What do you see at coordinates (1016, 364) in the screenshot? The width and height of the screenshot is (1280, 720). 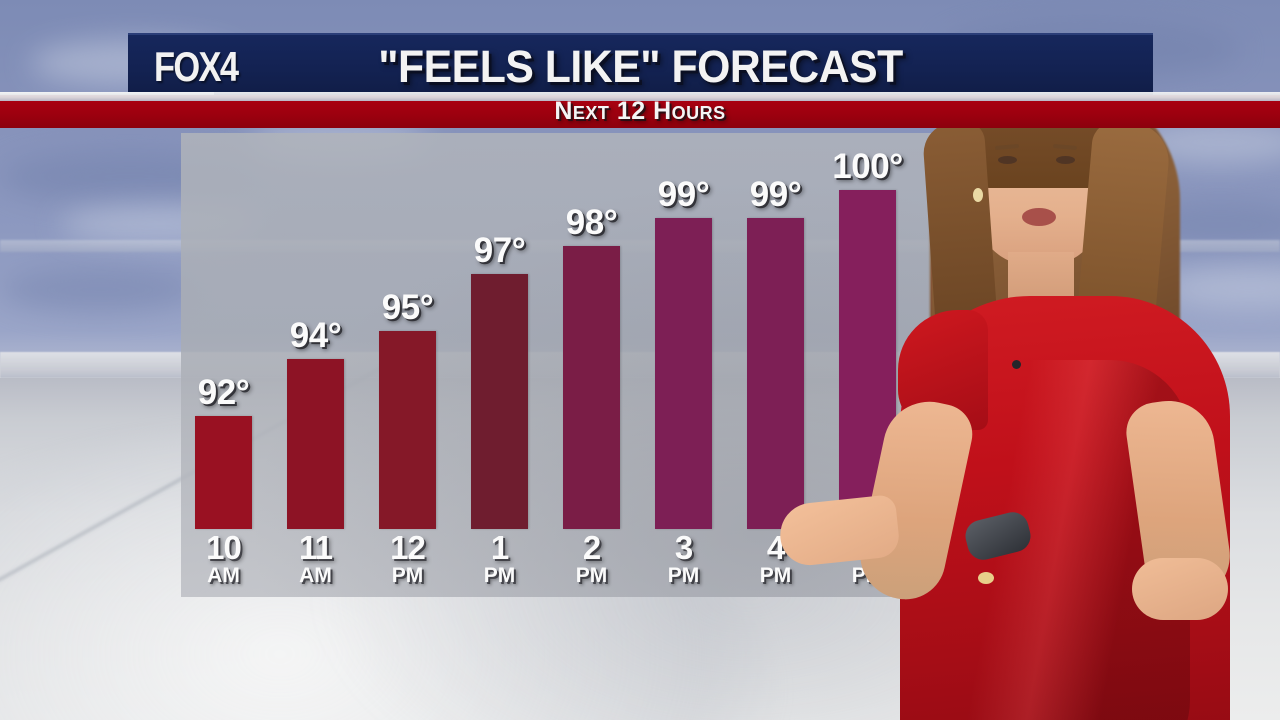 I see `presenter-lapel-microphone` at bounding box center [1016, 364].